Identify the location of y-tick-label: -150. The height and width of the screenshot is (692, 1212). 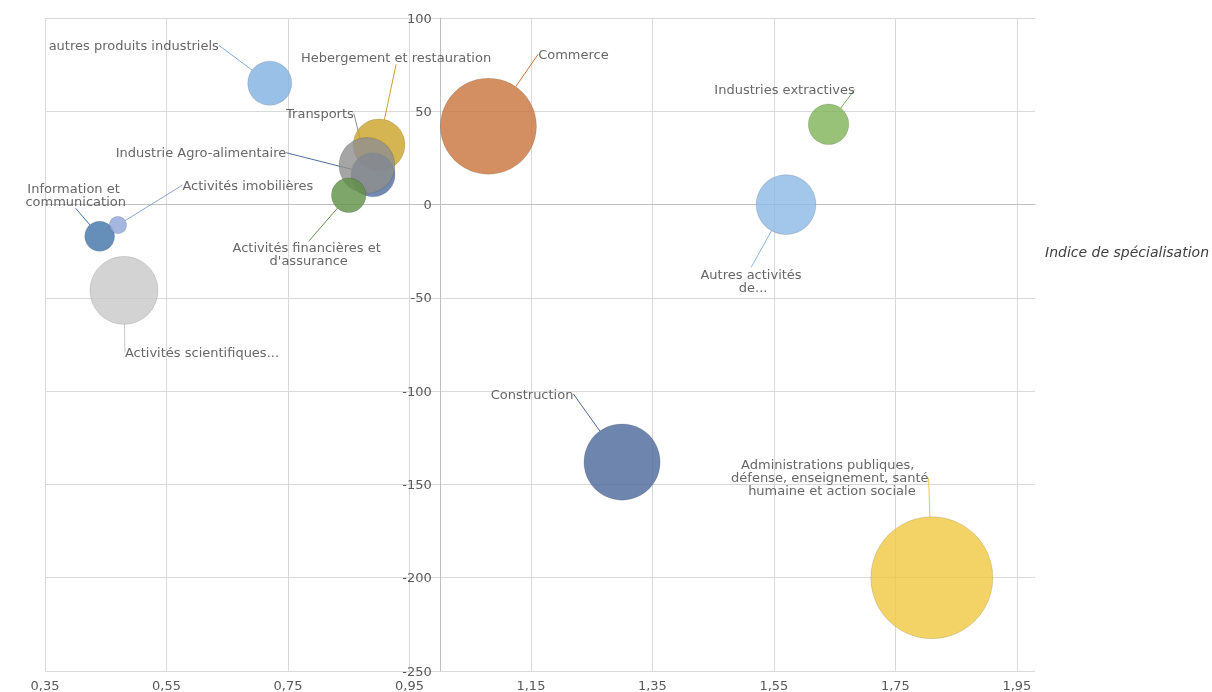
(417, 484).